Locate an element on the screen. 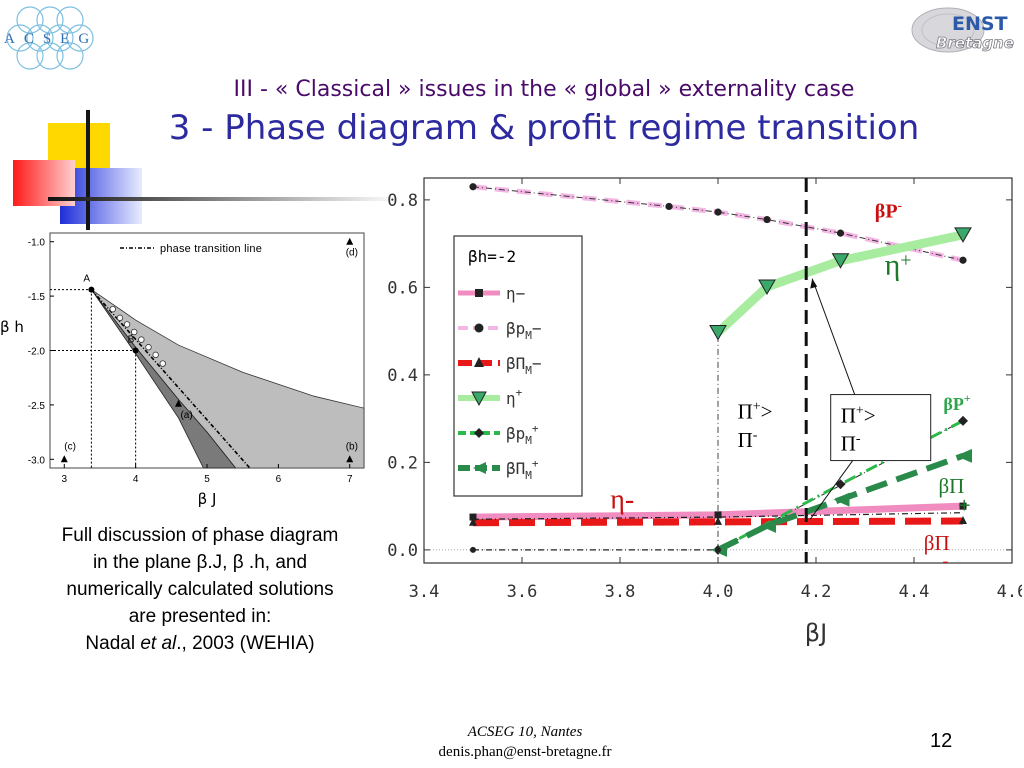  transition-box is located at coordinates (881, 428).